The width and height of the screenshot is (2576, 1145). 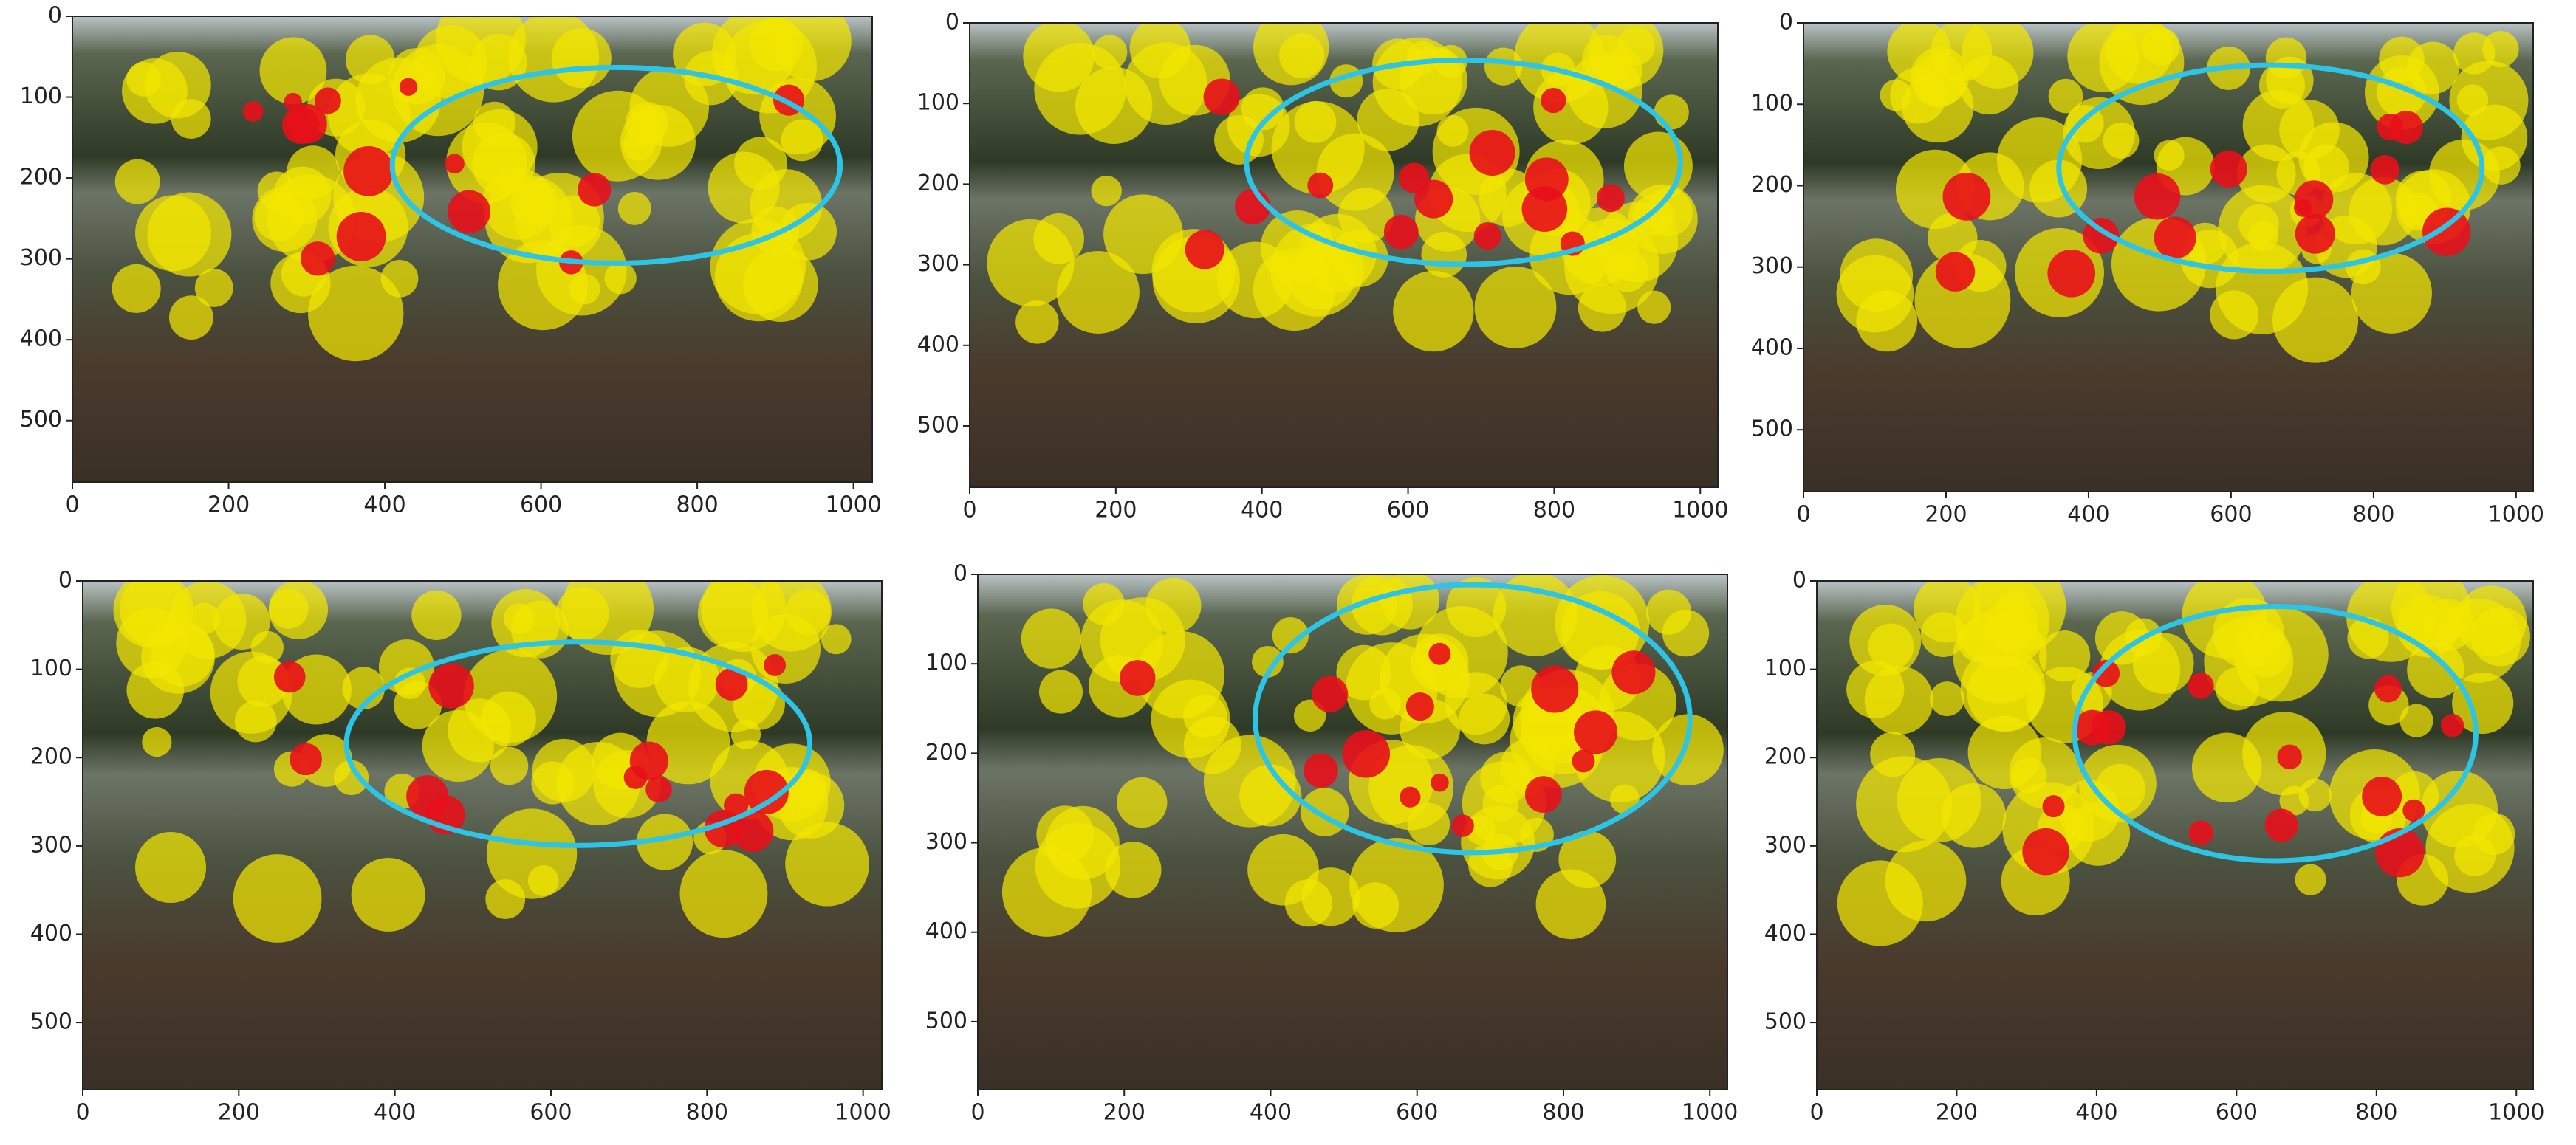 I want to click on y-tick-label: 500, so click(x=51, y=1022).